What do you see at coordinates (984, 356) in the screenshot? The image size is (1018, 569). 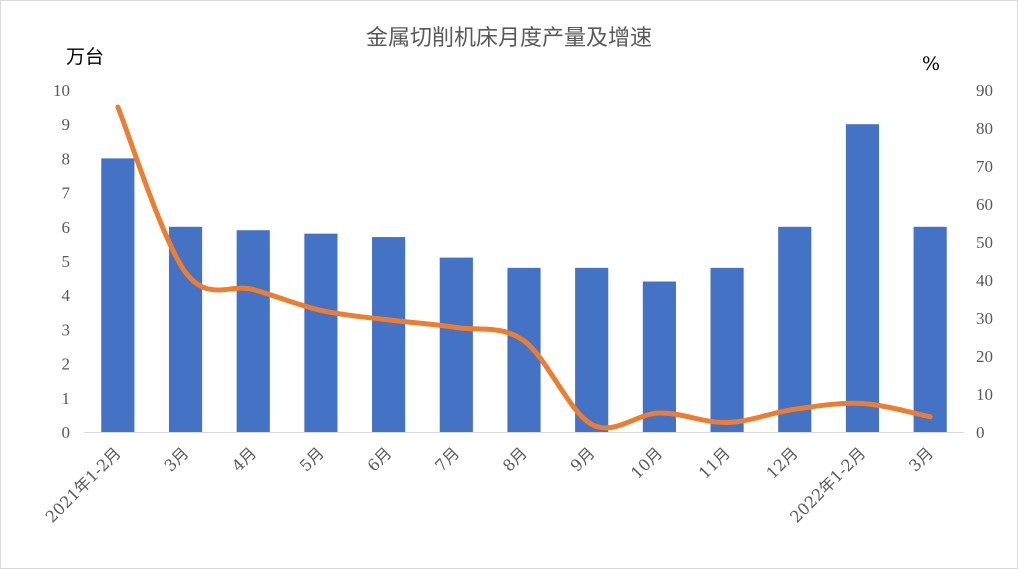 I see `right-tick-label: 20` at bounding box center [984, 356].